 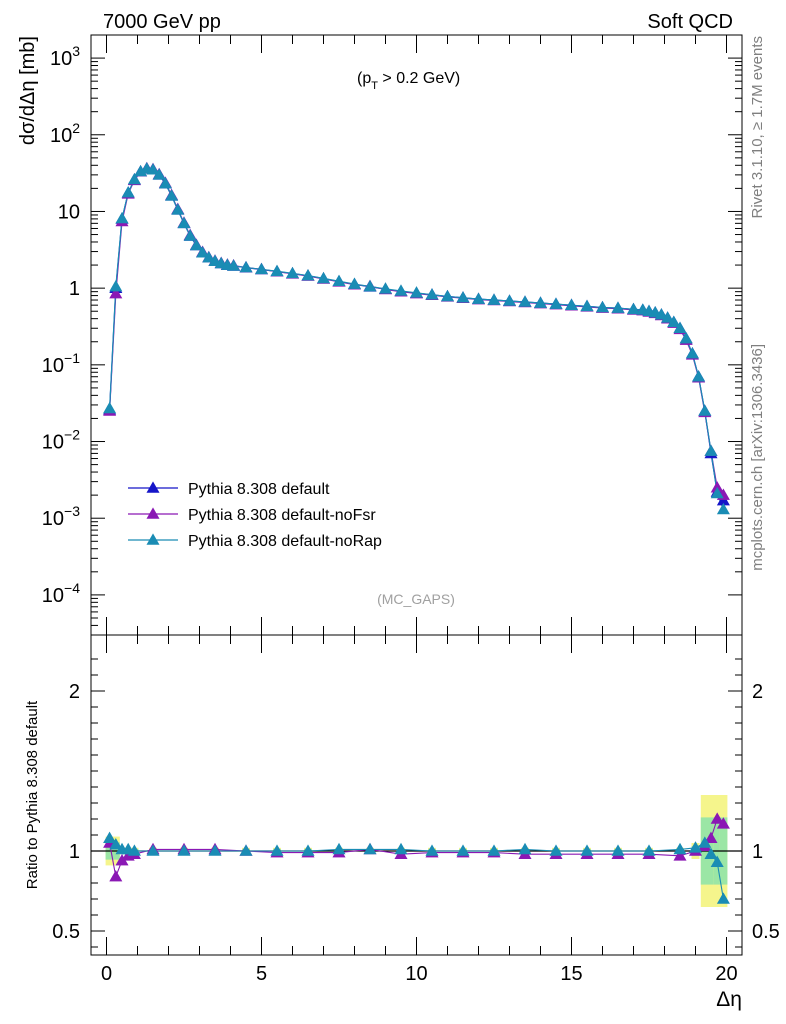 What do you see at coordinates (726, 974) in the screenshot?
I see `x-tick-label: 20` at bounding box center [726, 974].